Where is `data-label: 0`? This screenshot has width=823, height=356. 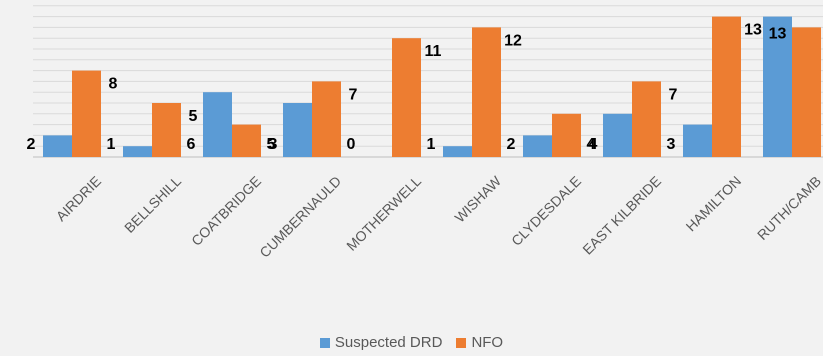
data-label: 0 is located at coordinates (351, 144).